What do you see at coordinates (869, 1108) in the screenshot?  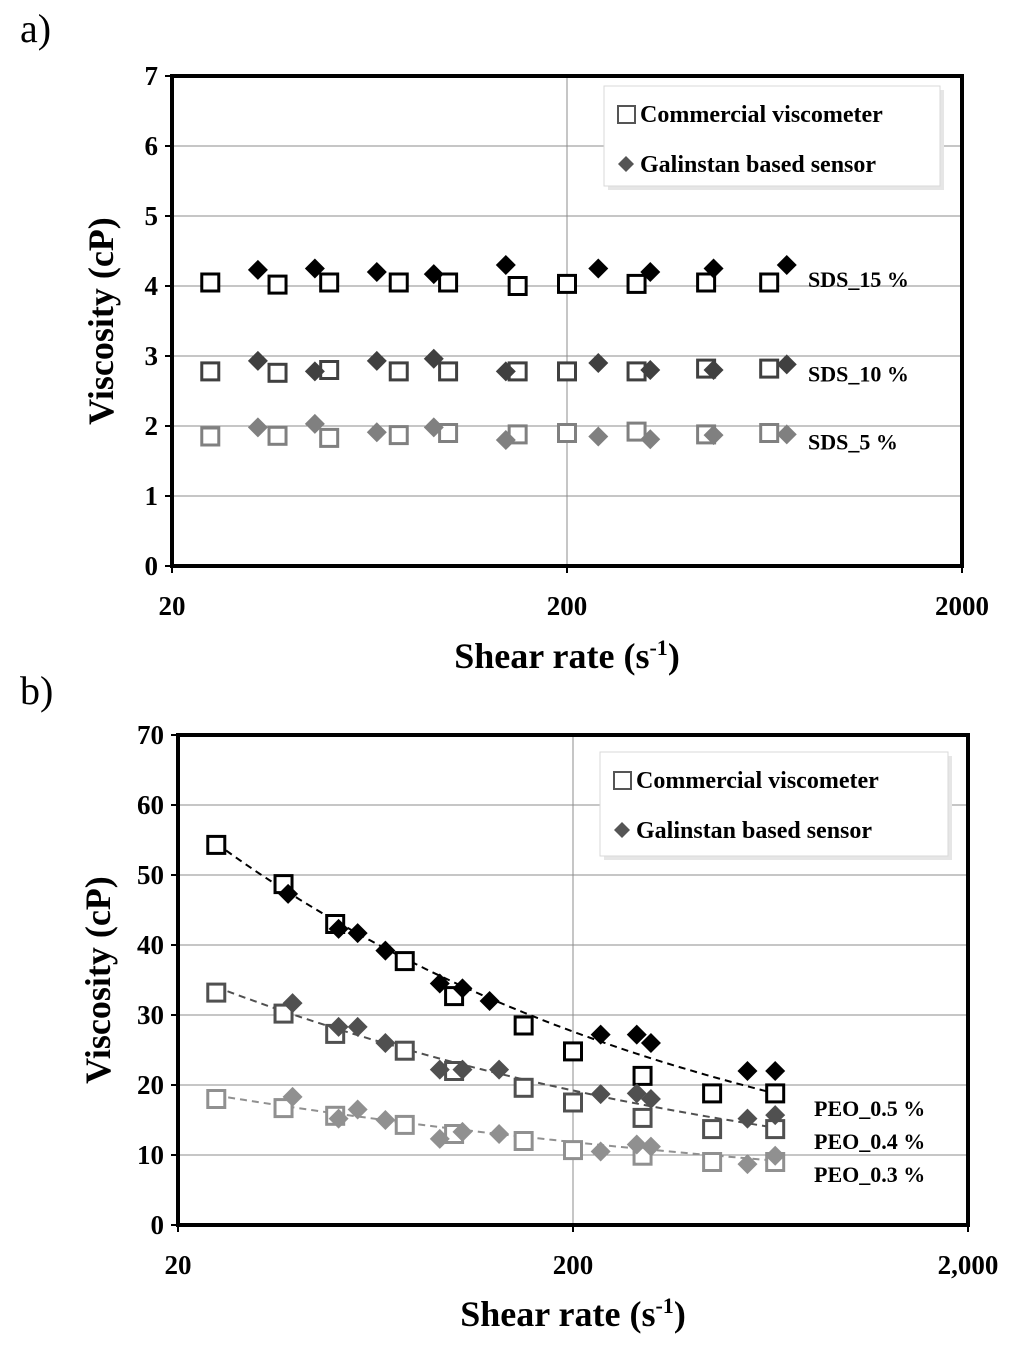 I see `series-annotation: PEO_0.5 %` at bounding box center [869, 1108].